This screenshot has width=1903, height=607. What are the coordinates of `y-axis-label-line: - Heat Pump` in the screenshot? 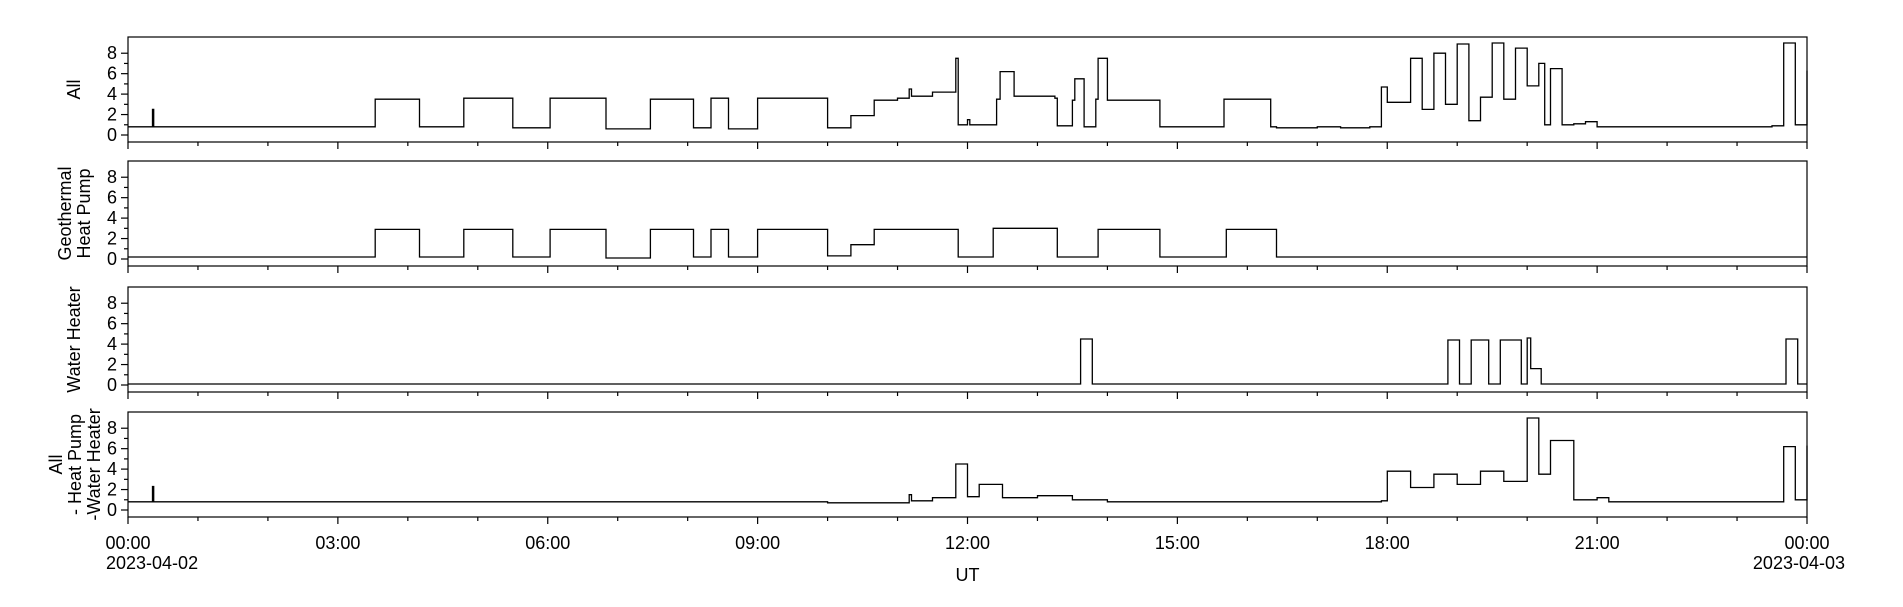 It's located at (75, 464).